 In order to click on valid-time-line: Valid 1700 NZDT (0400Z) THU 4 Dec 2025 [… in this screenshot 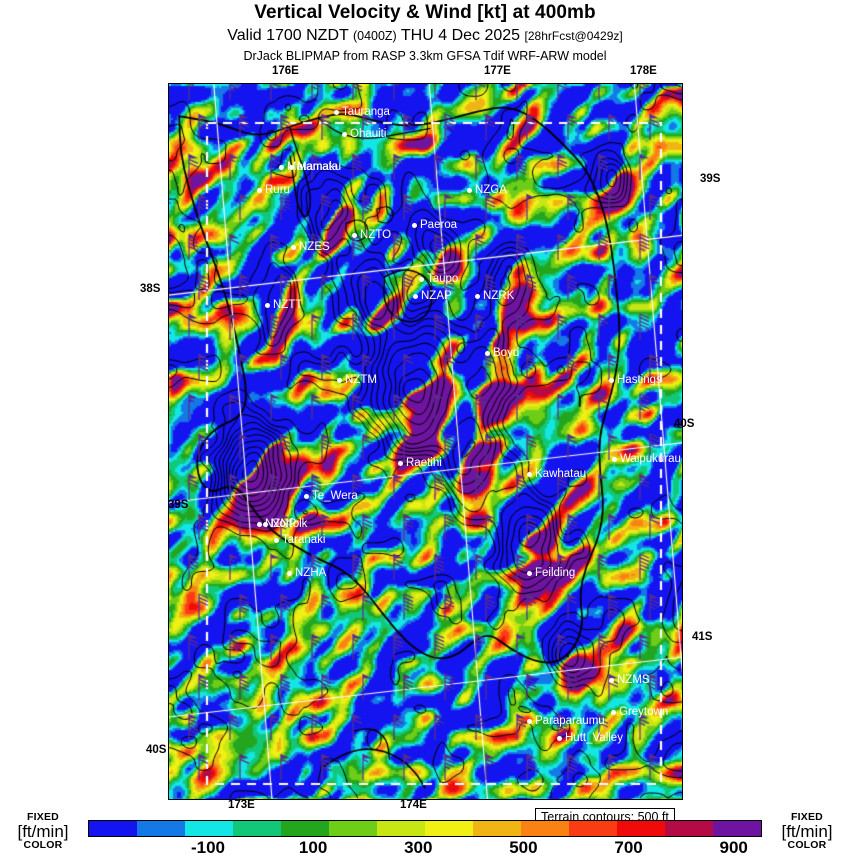, I will do `click(425, 36)`.